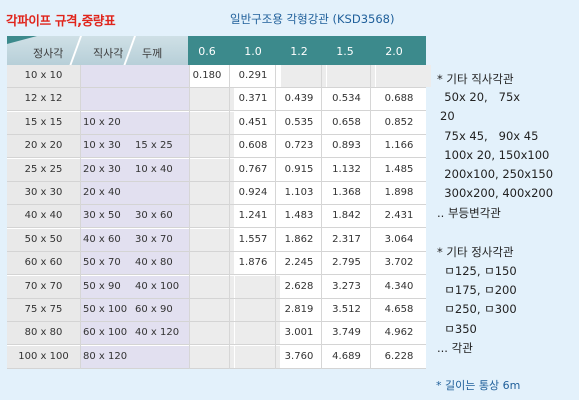  Describe the element at coordinates (253, 122) in the screenshot. I see `weight-cell: 0.451` at that location.